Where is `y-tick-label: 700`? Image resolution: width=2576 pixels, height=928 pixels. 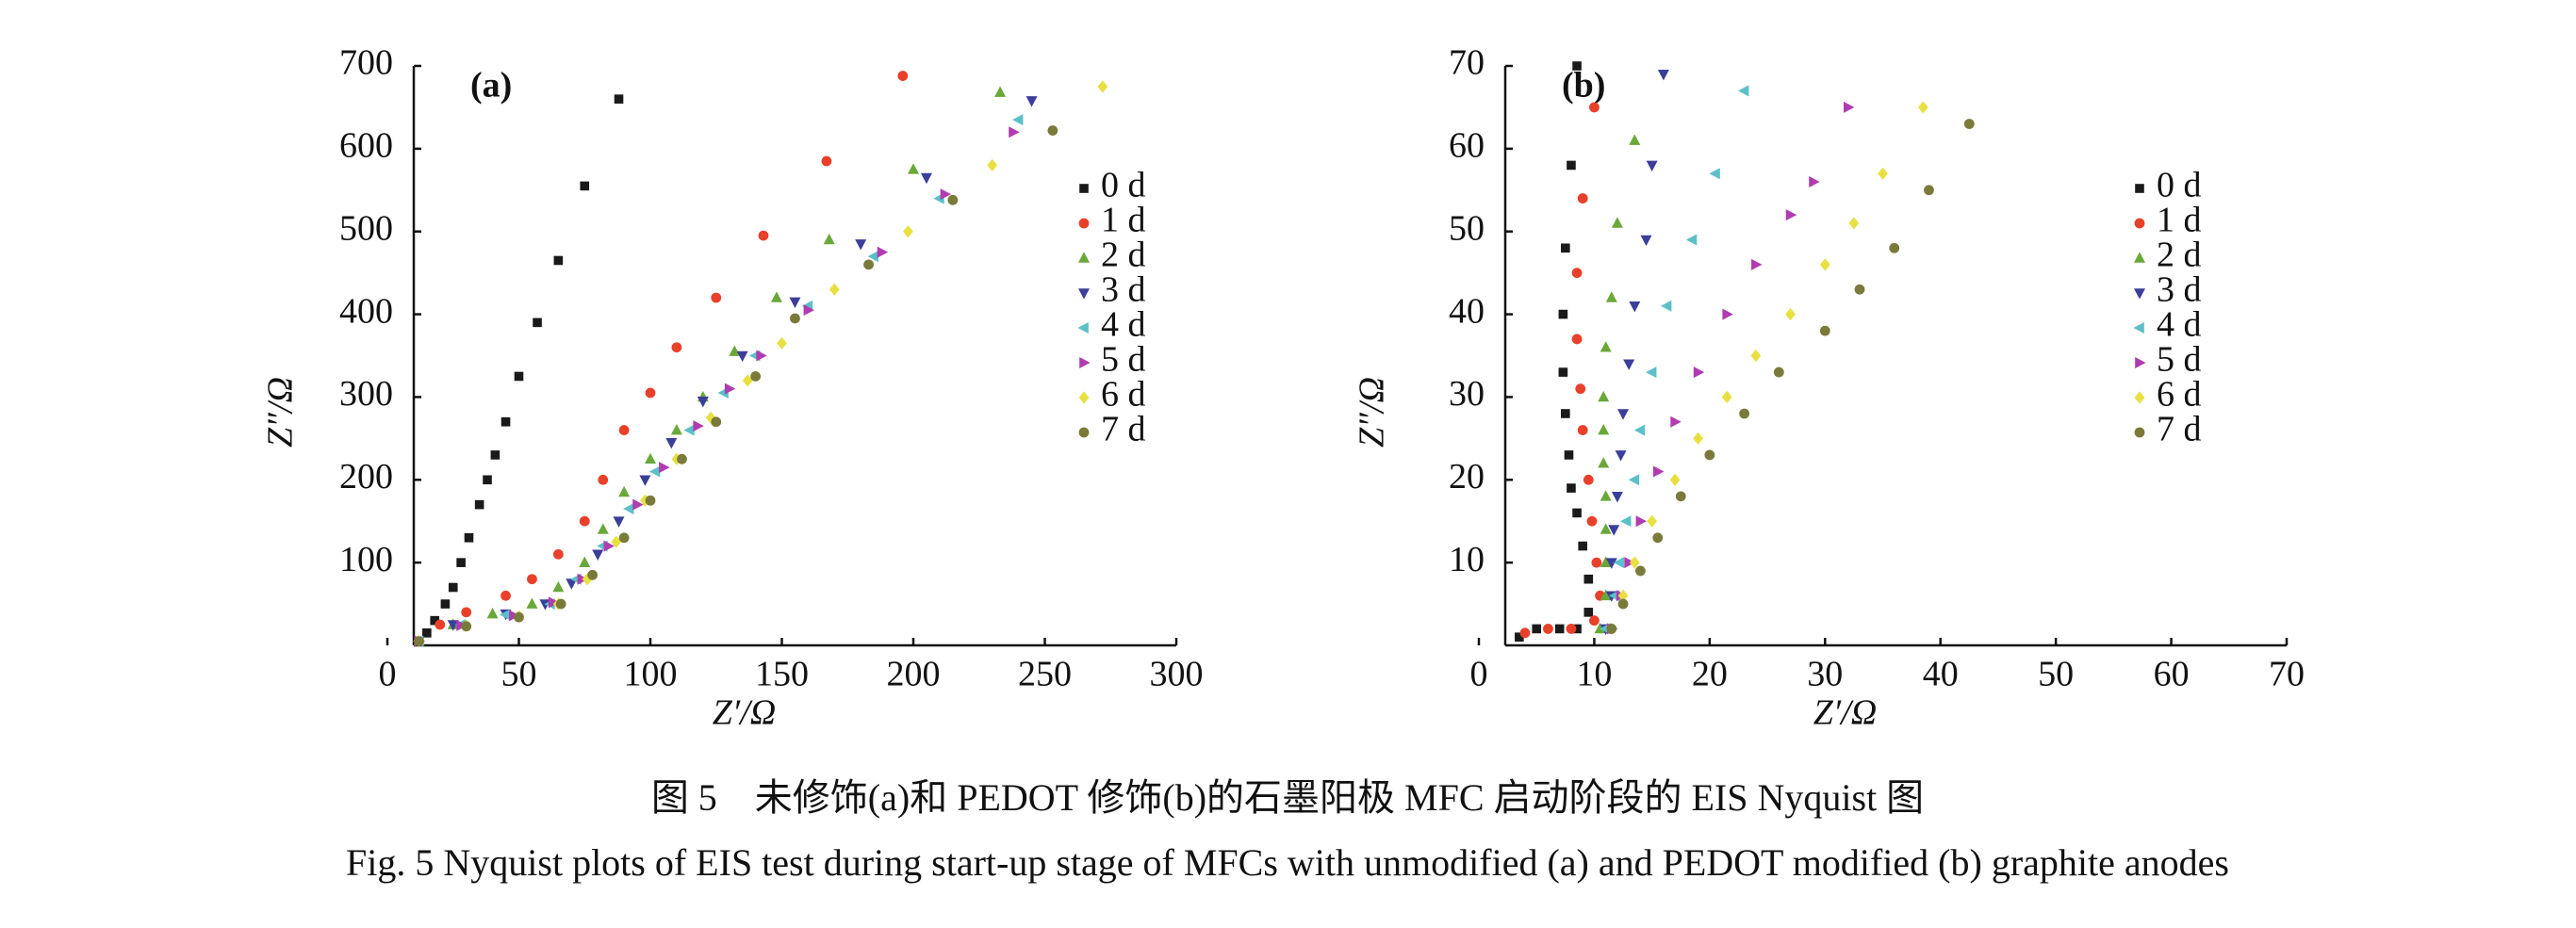
y-tick-label: 700 is located at coordinates (366, 63).